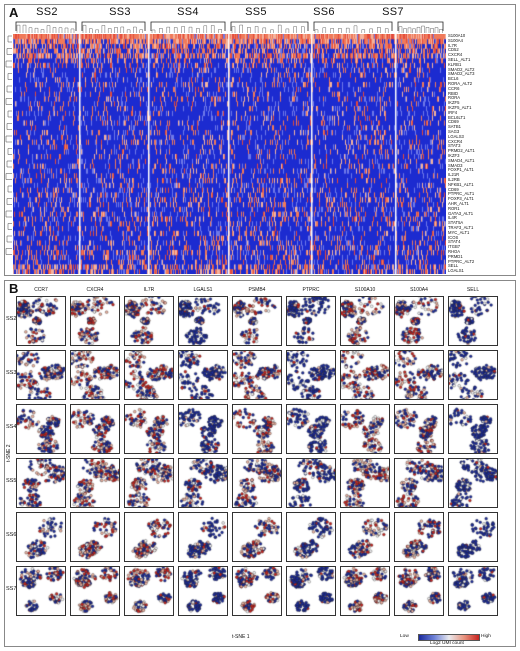  What do you see at coordinates (47, 12) in the screenshot?
I see `subset-header: SS2` at bounding box center [47, 12].